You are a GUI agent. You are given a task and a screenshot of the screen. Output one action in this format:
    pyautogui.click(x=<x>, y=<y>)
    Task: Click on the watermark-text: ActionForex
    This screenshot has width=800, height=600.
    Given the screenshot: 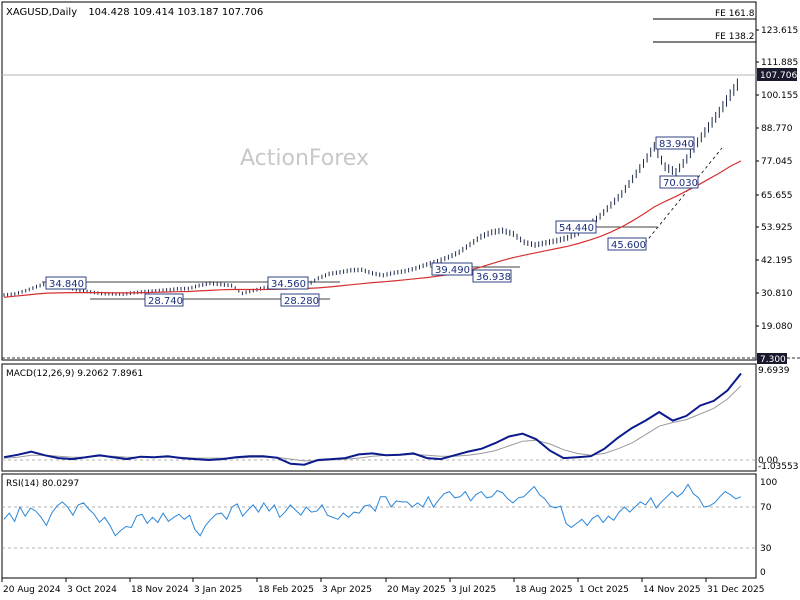 What is the action you would take?
    pyautogui.click(x=304, y=158)
    